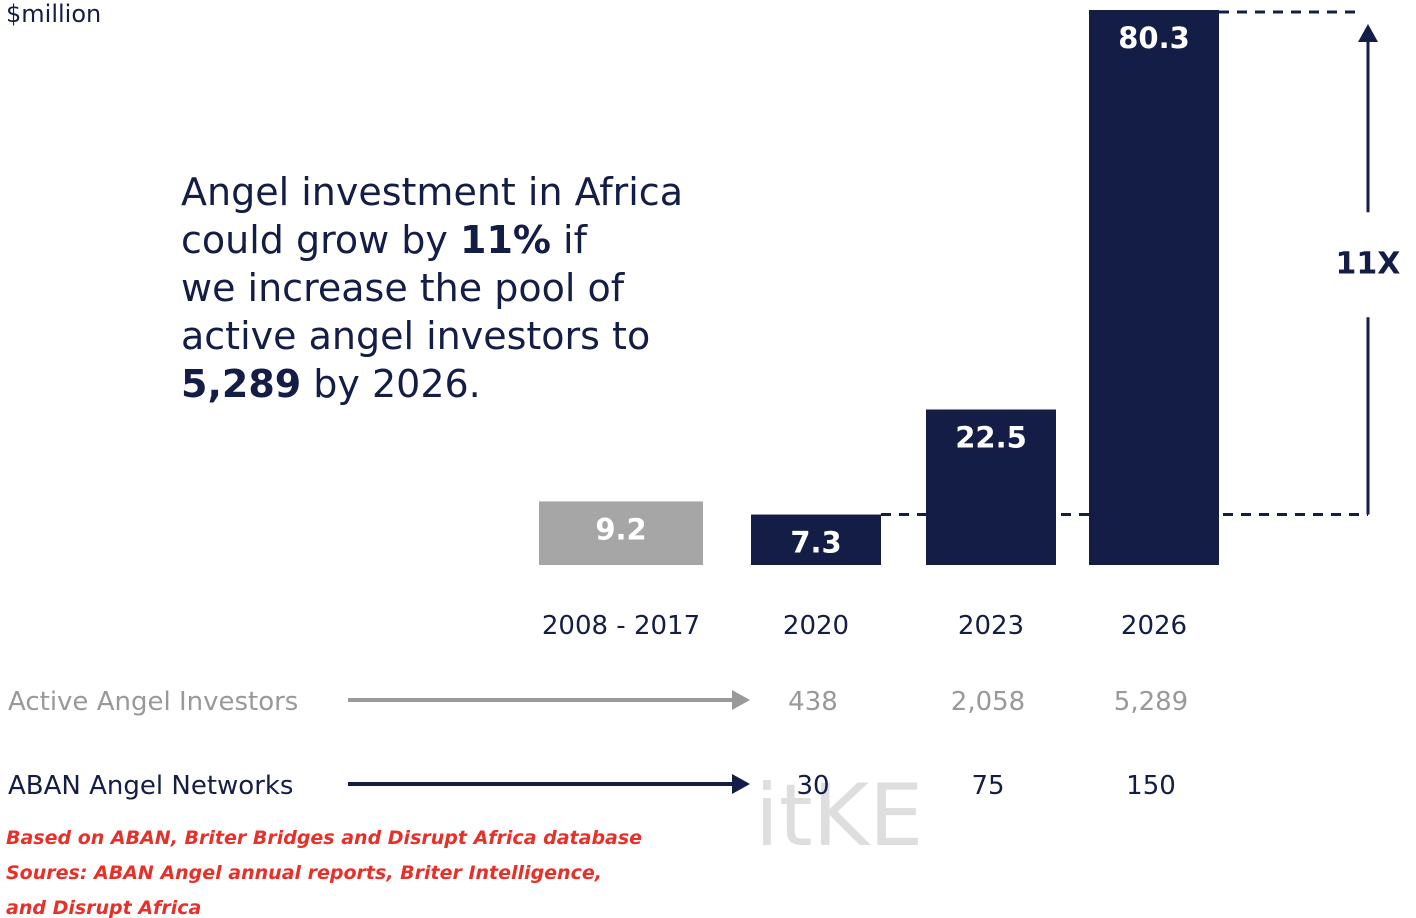 This screenshot has height=918, width=1416. I want to click on headline-text: could grow by, so click(320, 240).